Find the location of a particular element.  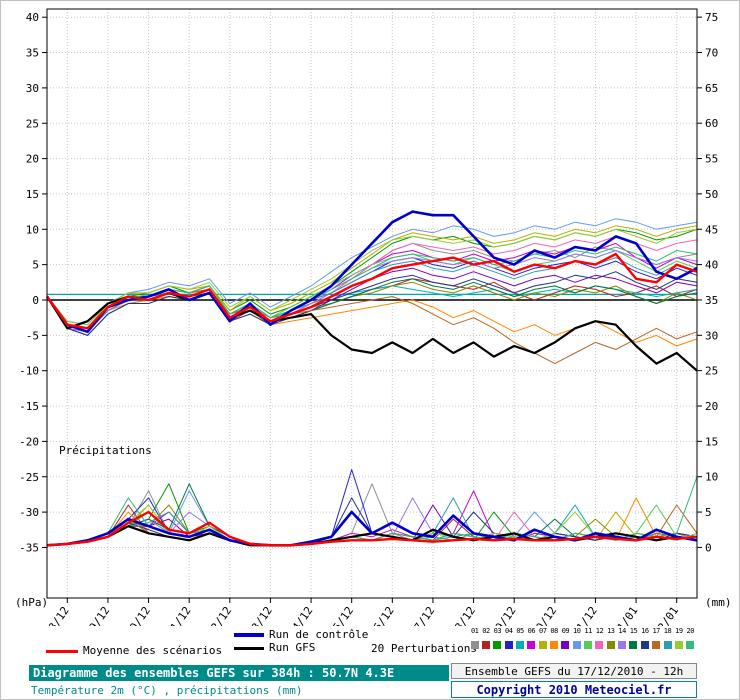

perturbation-legend-item: 17 is located at coordinates (656, 638).